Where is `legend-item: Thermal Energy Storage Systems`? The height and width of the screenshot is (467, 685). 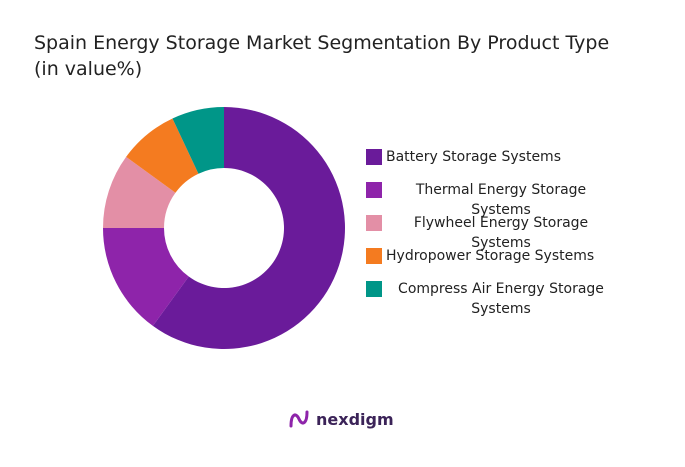
legend-item: Thermal Energy Storage Systems is located at coordinates (491, 199).